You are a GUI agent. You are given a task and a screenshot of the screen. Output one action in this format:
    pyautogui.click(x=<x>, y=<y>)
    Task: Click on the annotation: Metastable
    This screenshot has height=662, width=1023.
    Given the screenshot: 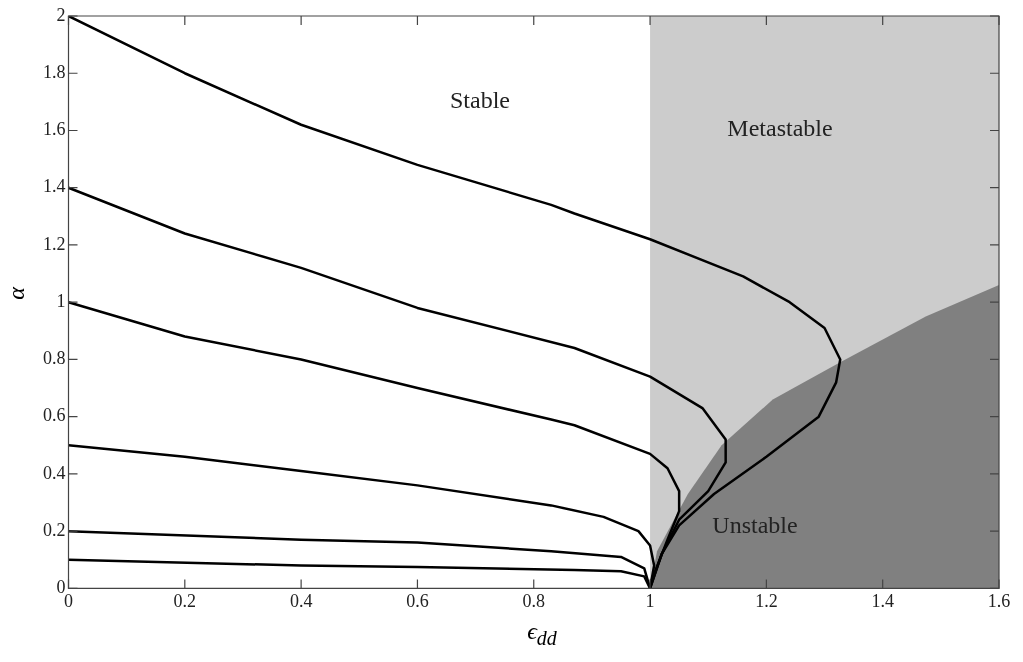 What is the action you would take?
    pyautogui.click(x=780, y=128)
    